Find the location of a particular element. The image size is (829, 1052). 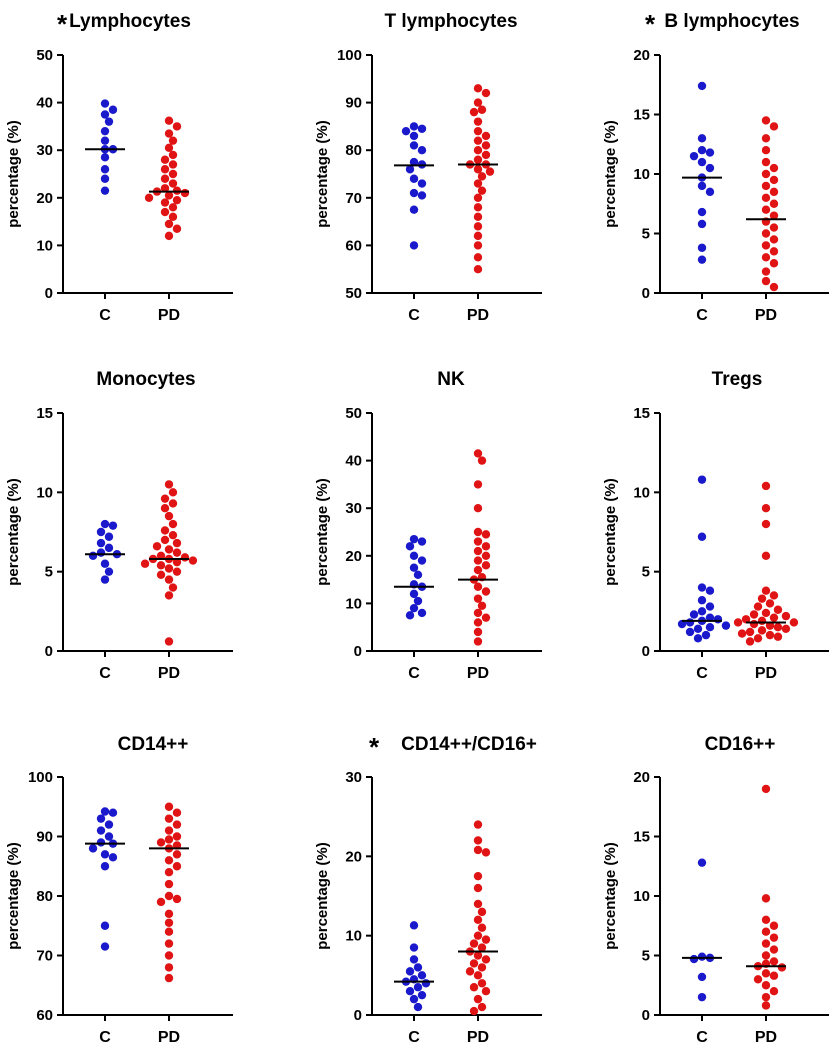

y-tick-label: 0 is located at coordinates (358, 1015).